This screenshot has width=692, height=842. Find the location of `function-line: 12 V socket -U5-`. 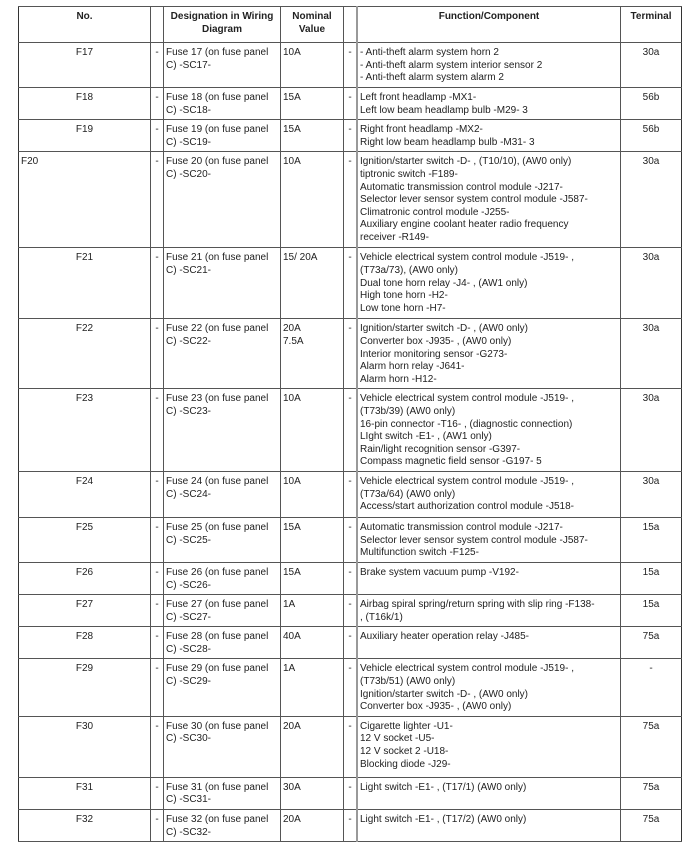

function-line: 12 V socket -U5- is located at coordinates (397, 739).